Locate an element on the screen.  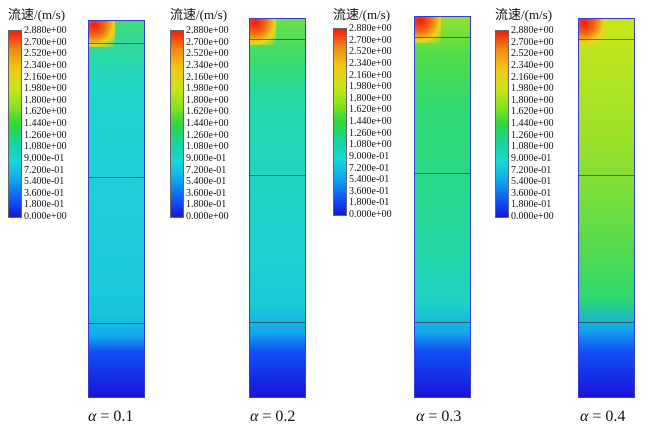
panel-caption: α = 0.4 is located at coordinates (602, 417).